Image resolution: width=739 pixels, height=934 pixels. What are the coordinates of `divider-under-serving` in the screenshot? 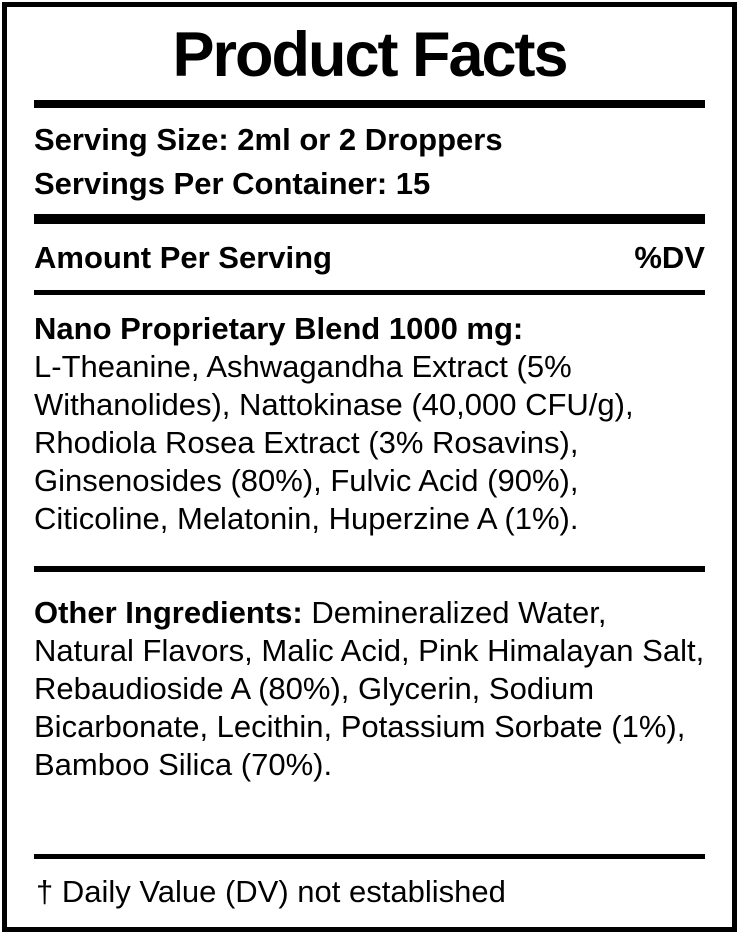 It's located at (369, 219).